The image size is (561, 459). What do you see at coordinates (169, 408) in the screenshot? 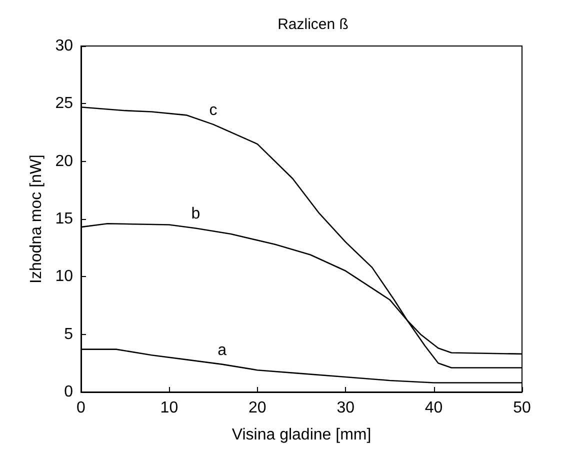
I see `x-tick-label: 10` at bounding box center [169, 408].